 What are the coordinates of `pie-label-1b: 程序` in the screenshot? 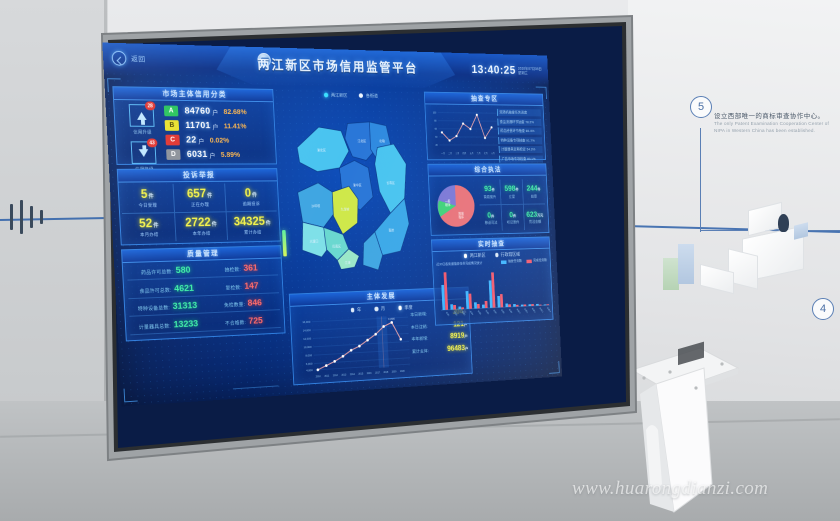 It's located at (448, 204).